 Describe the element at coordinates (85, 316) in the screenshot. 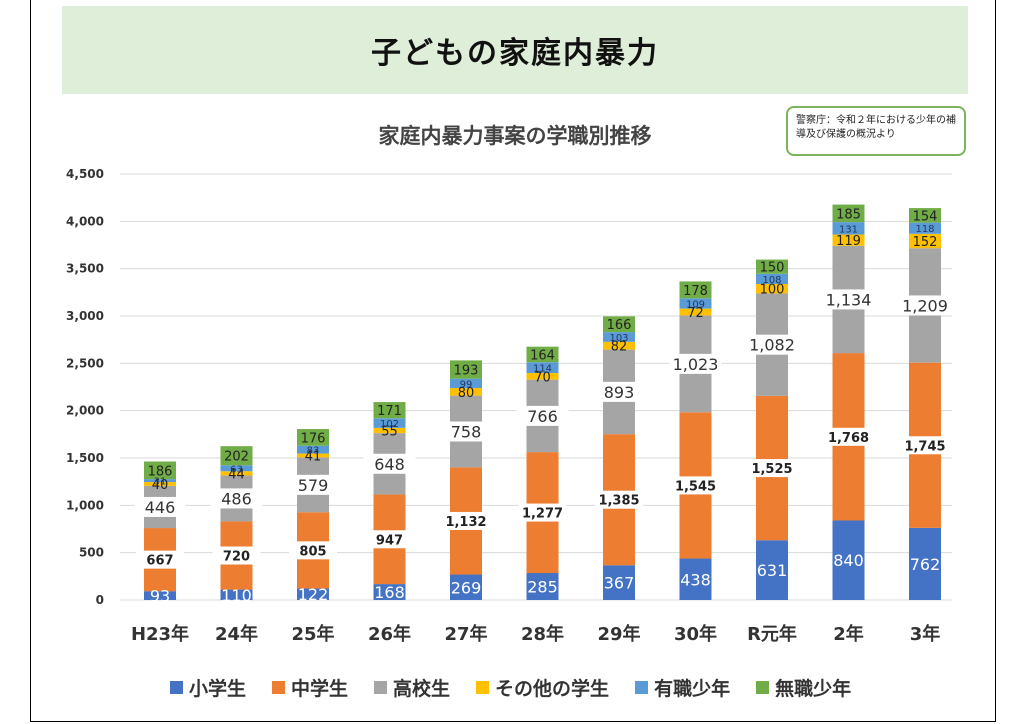

I see `y-tick-label: 3,000` at that location.